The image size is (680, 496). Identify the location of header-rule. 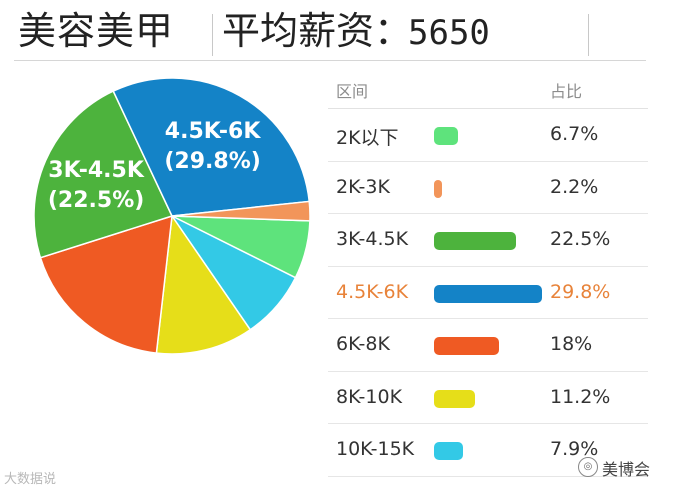
(330, 60).